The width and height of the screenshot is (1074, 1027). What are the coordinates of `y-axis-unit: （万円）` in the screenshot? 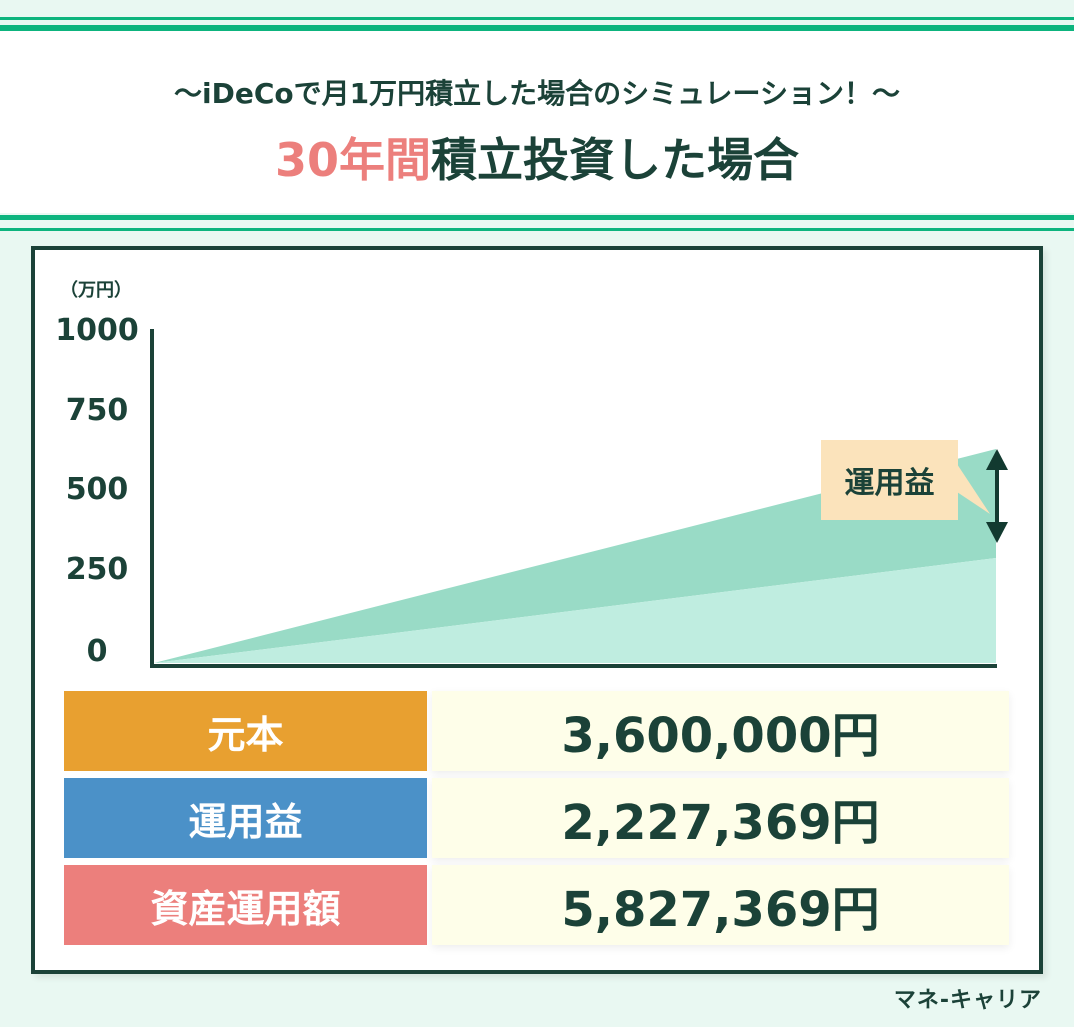 It's located at (96, 290).